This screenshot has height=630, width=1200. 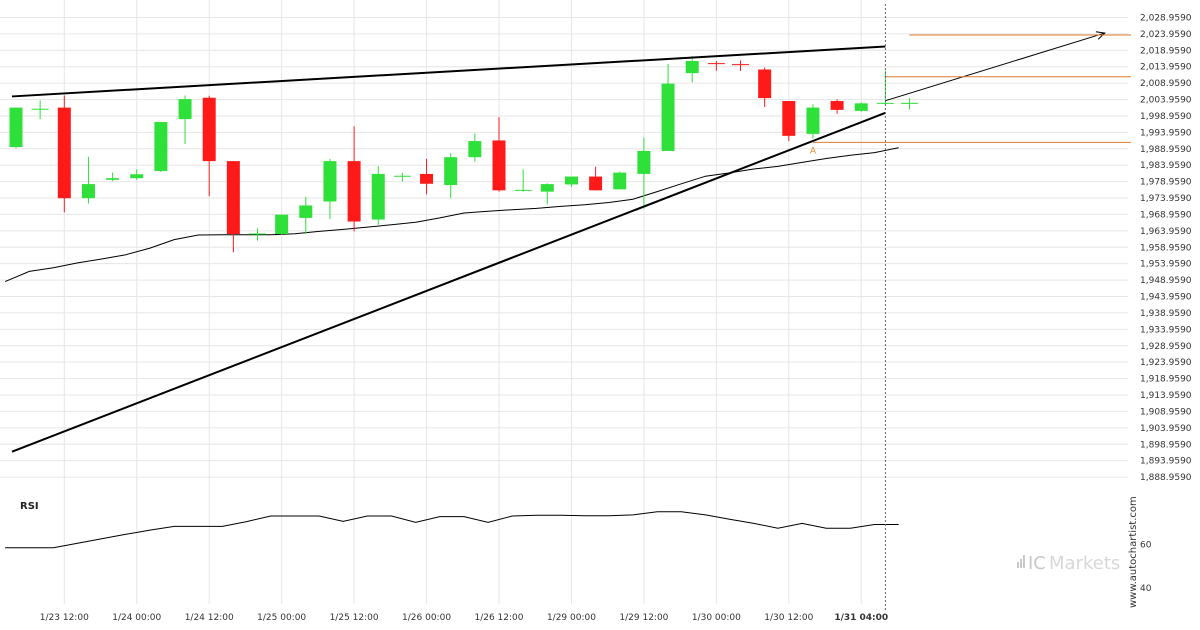 I want to click on x-tick-label: 1/25 12:00, so click(x=354, y=618).